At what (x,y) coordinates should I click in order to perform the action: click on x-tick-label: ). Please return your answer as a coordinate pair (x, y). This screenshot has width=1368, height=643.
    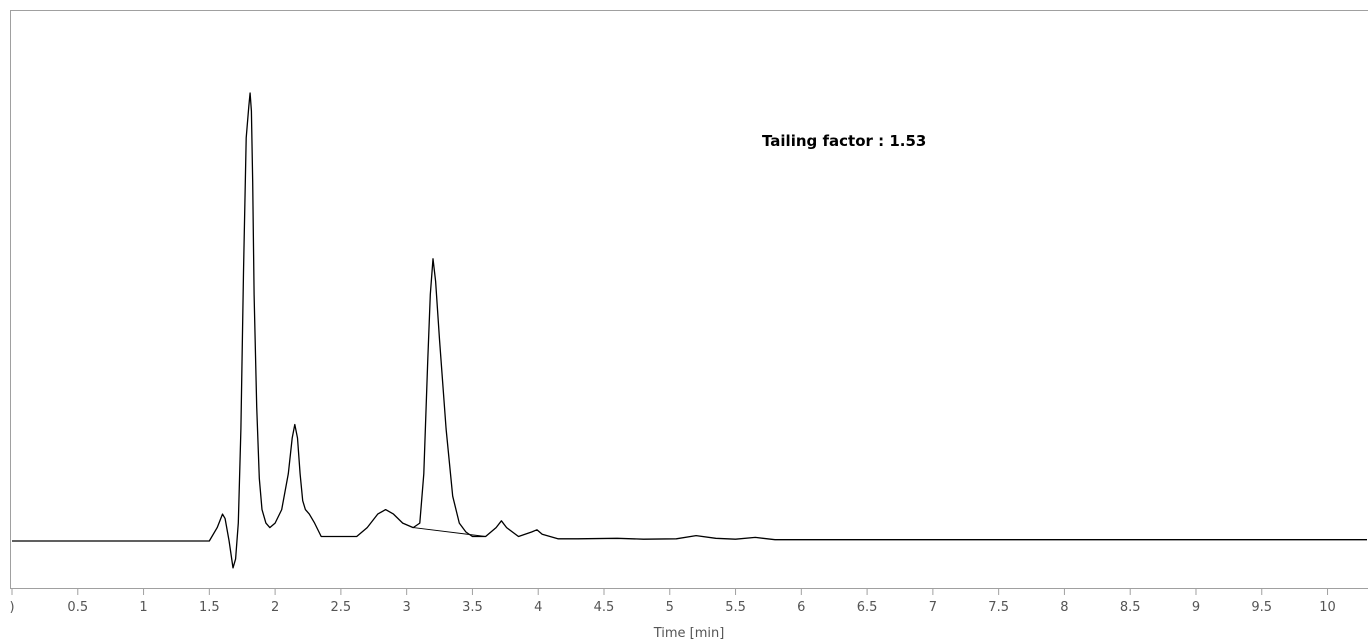
    Looking at the image, I should click on (11, 607).